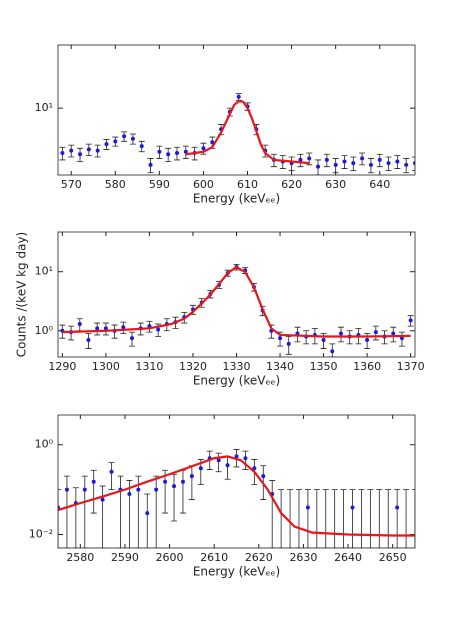 The image size is (458, 620). Describe the element at coordinates (236, 381) in the screenshot. I see `x-axis-label: Energy (keVₑₑ)` at that location.